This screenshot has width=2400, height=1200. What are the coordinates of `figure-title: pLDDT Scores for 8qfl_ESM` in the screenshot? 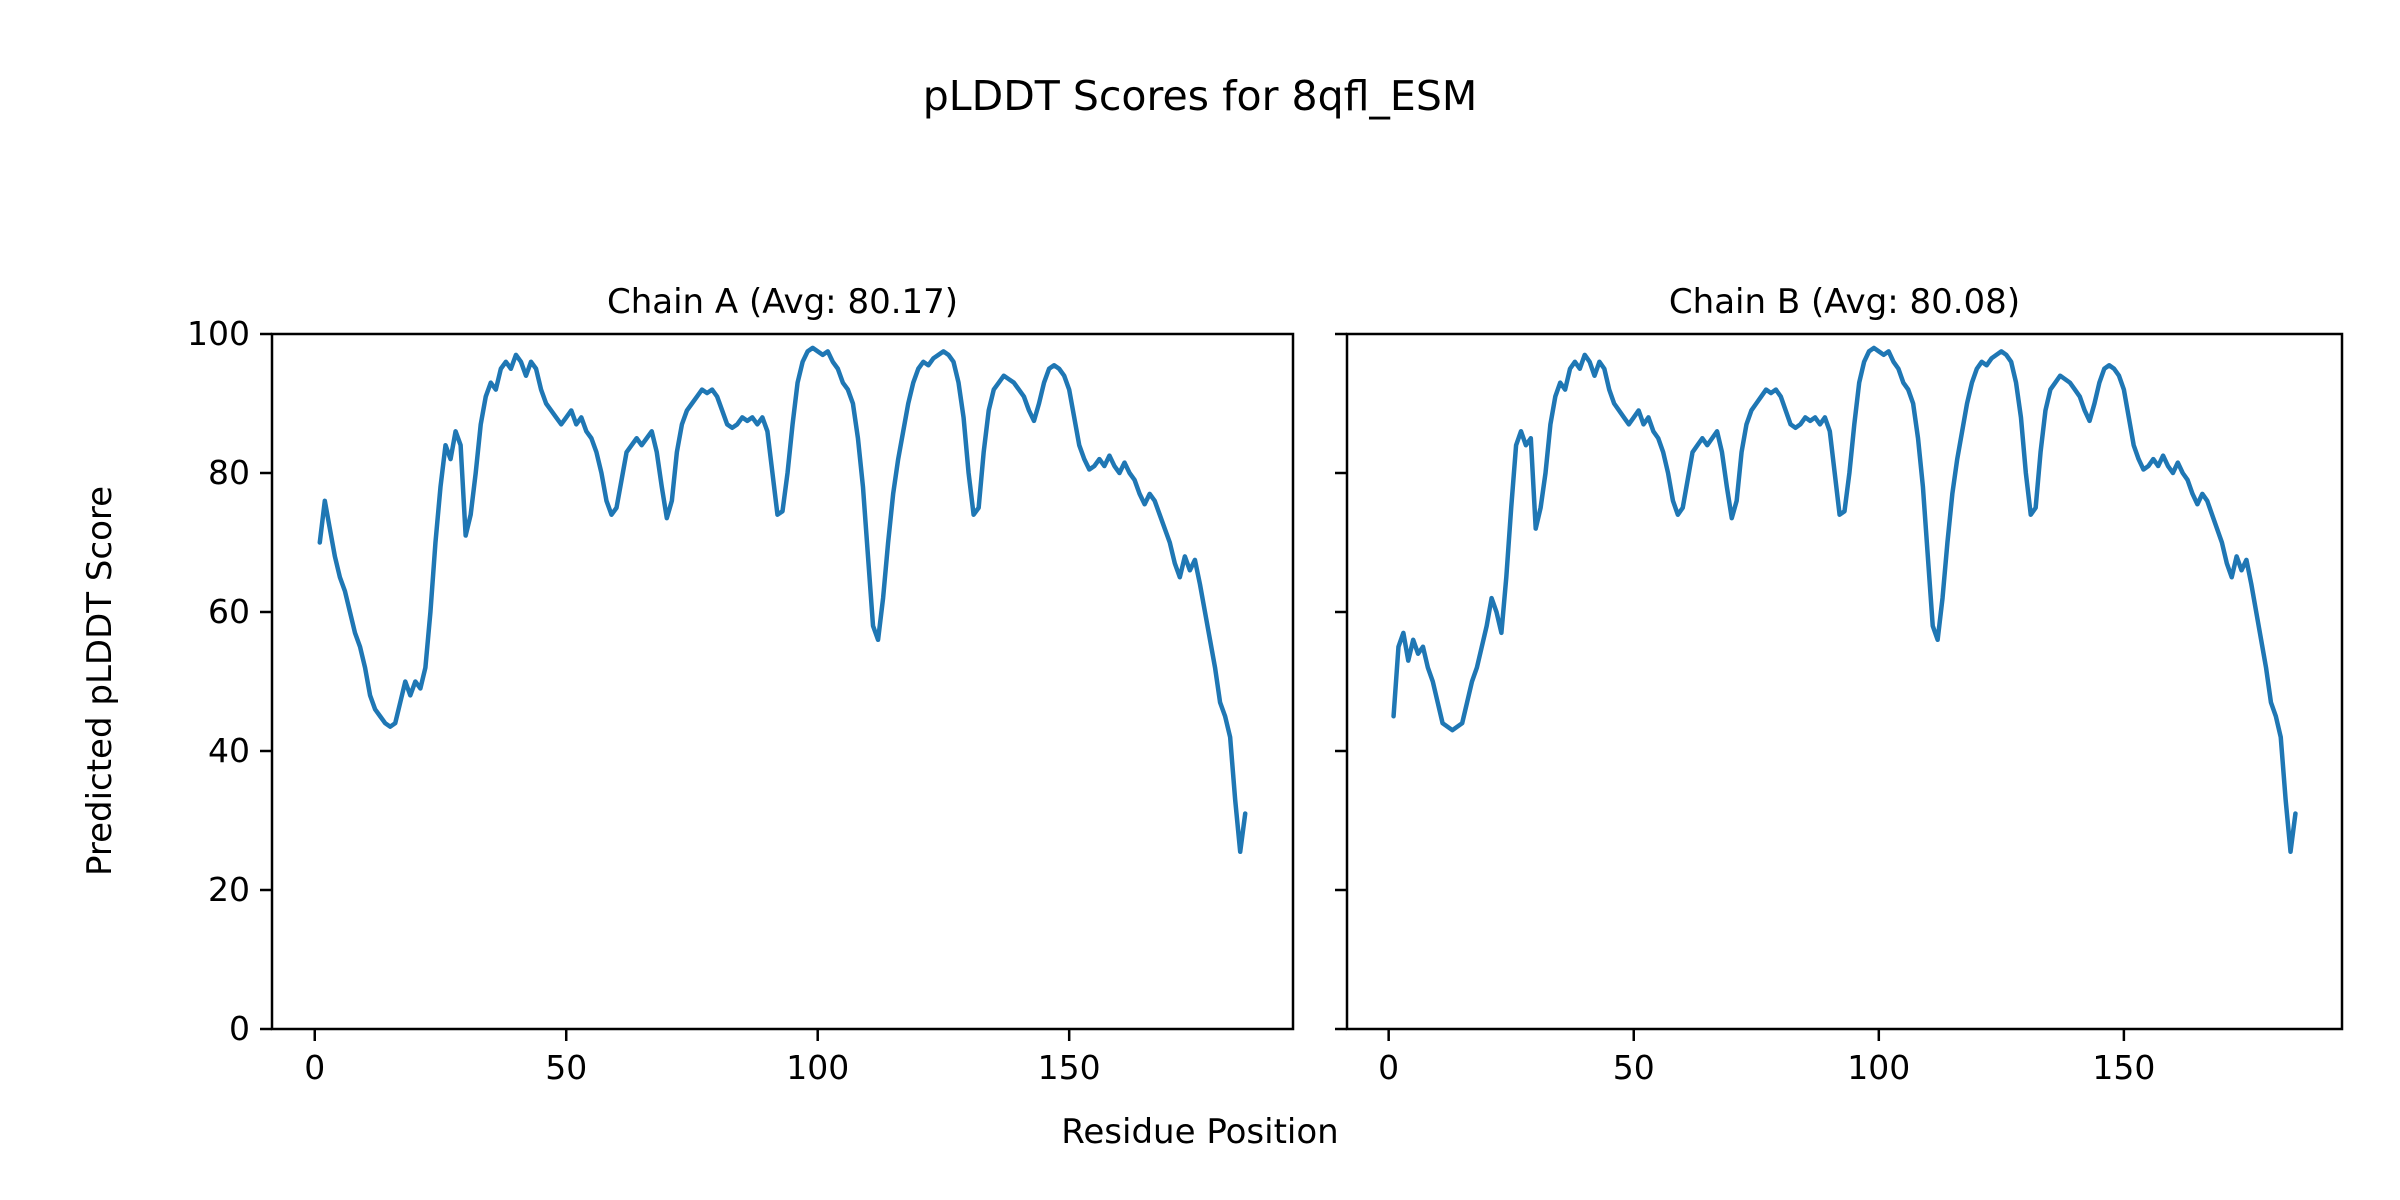 It's located at (1200, 96).